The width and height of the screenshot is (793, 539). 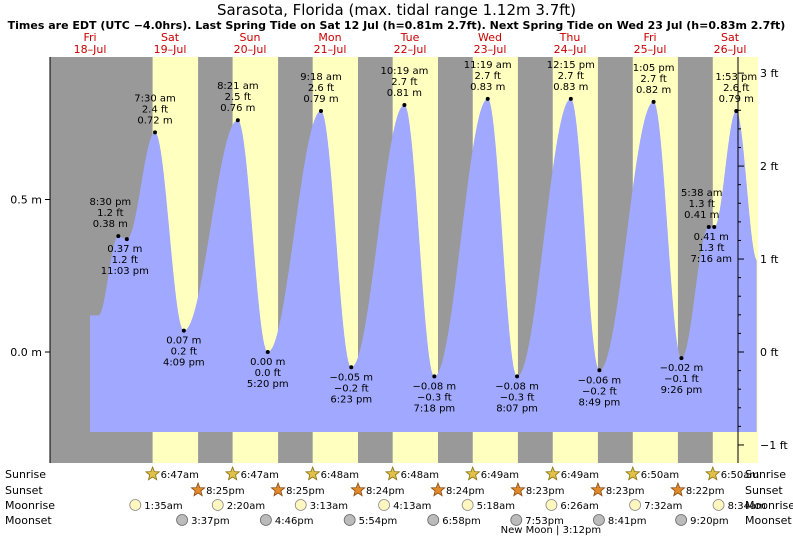 I want to click on sunrise-time: 6:50am, so click(x=660, y=475).